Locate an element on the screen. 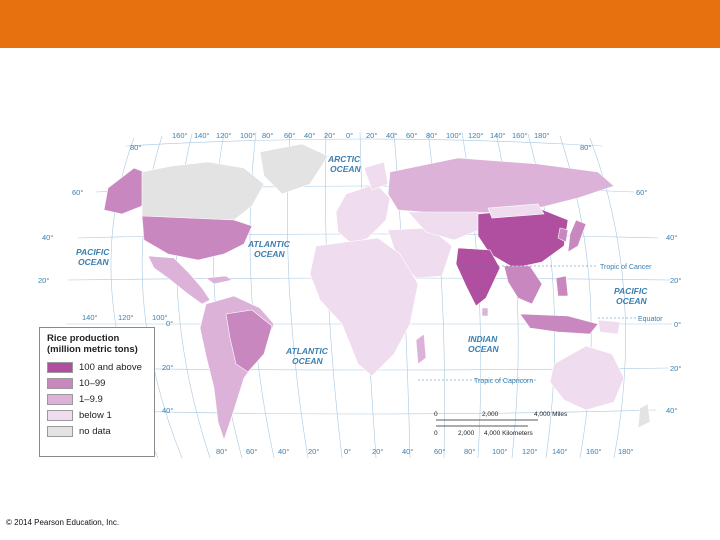  lon-top-6: 40° is located at coordinates (309, 135).